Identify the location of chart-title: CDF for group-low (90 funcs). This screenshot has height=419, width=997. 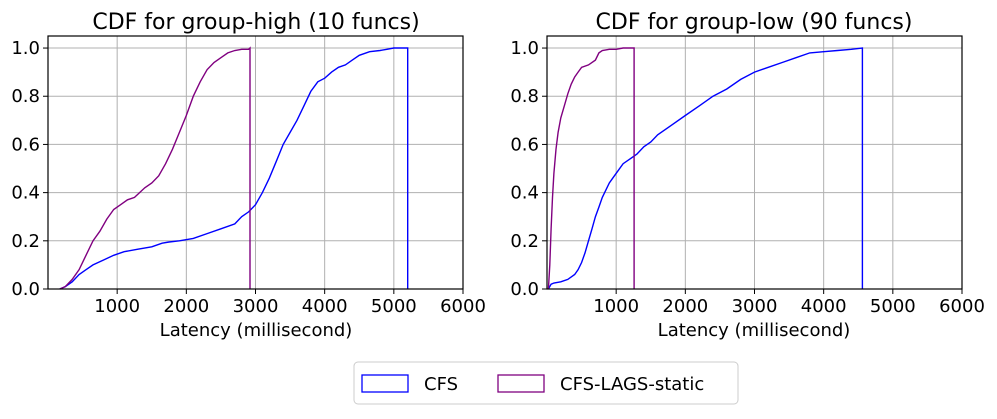
(754, 22).